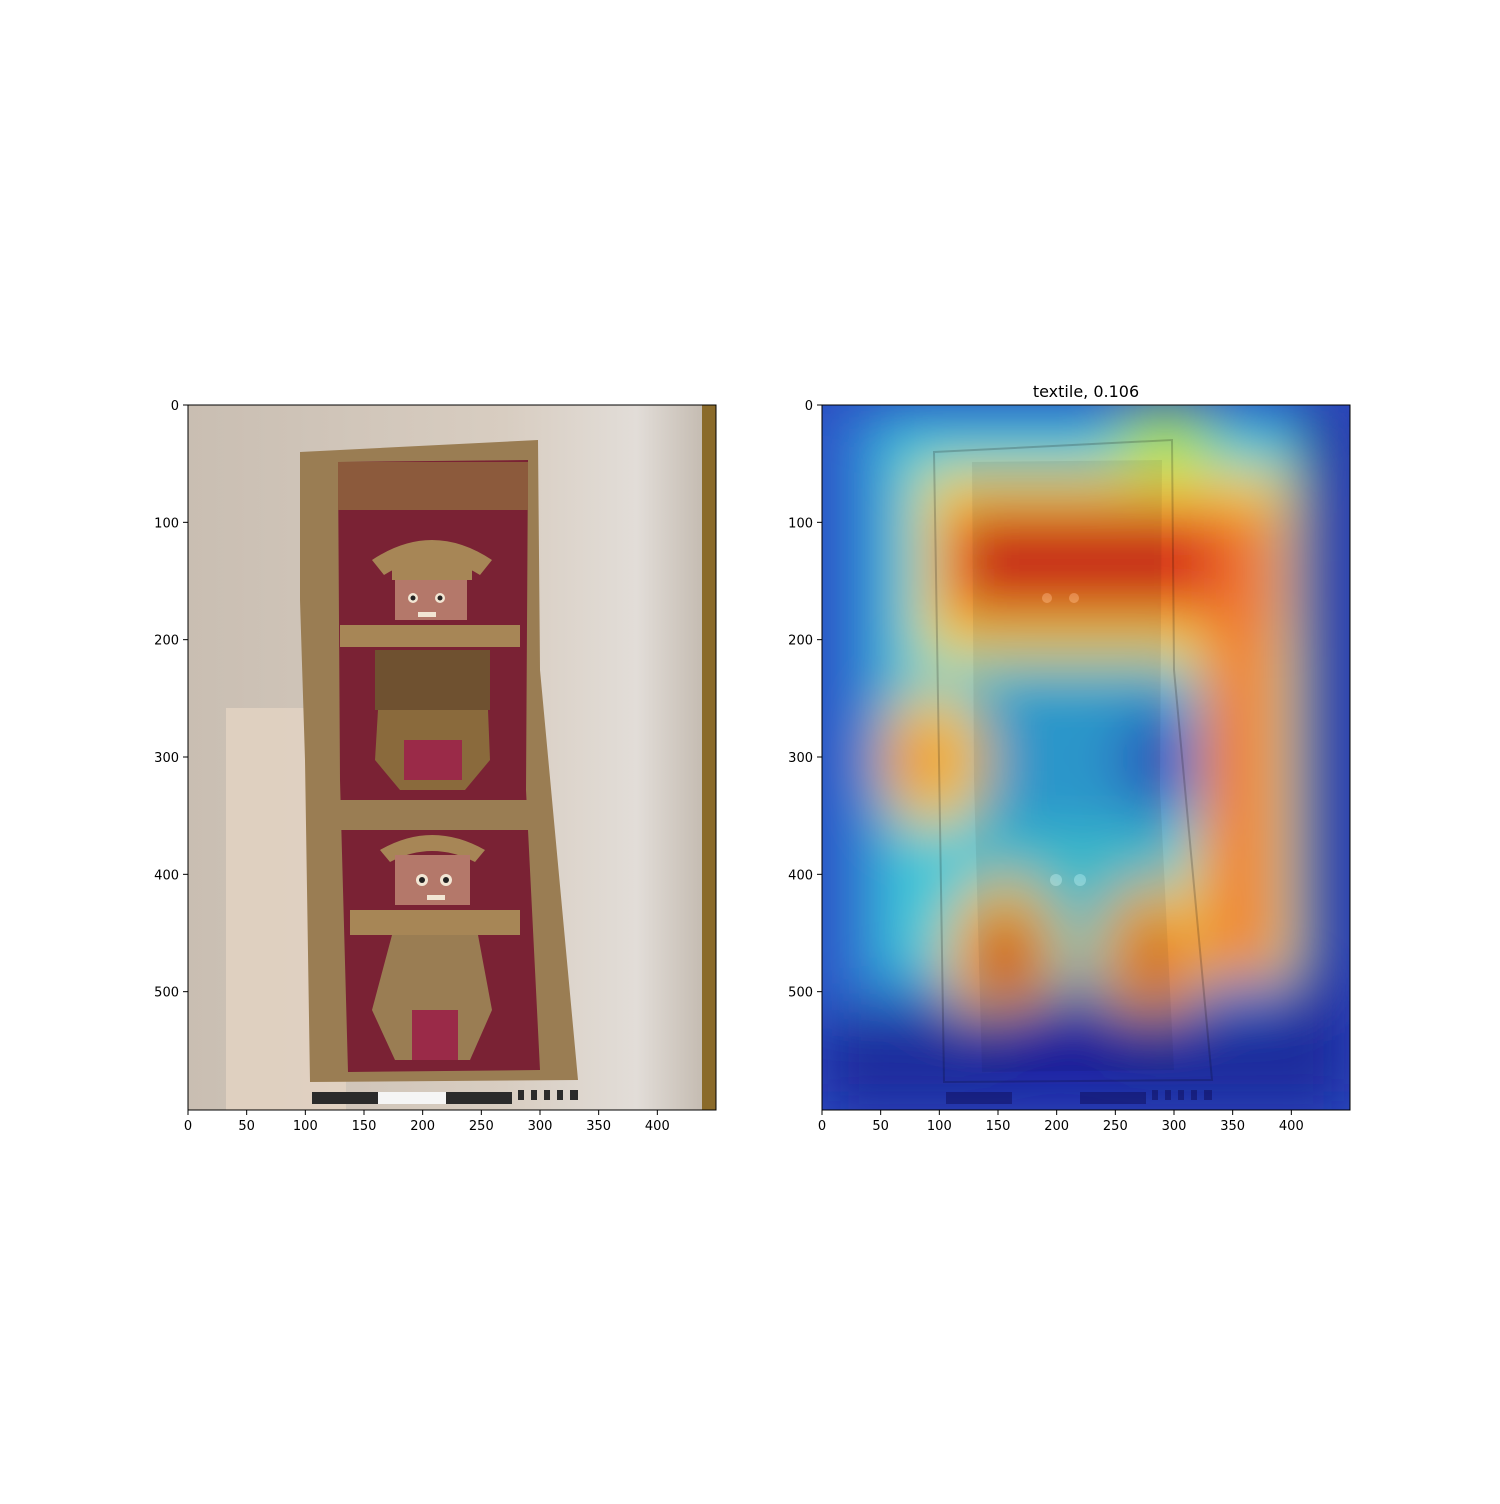 The width and height of the screenshot is (1500, 1504). What do you see at coordinates (709, 757) in the screenshot?
I see `right-gold-strip` at bounding box center [709, 757].